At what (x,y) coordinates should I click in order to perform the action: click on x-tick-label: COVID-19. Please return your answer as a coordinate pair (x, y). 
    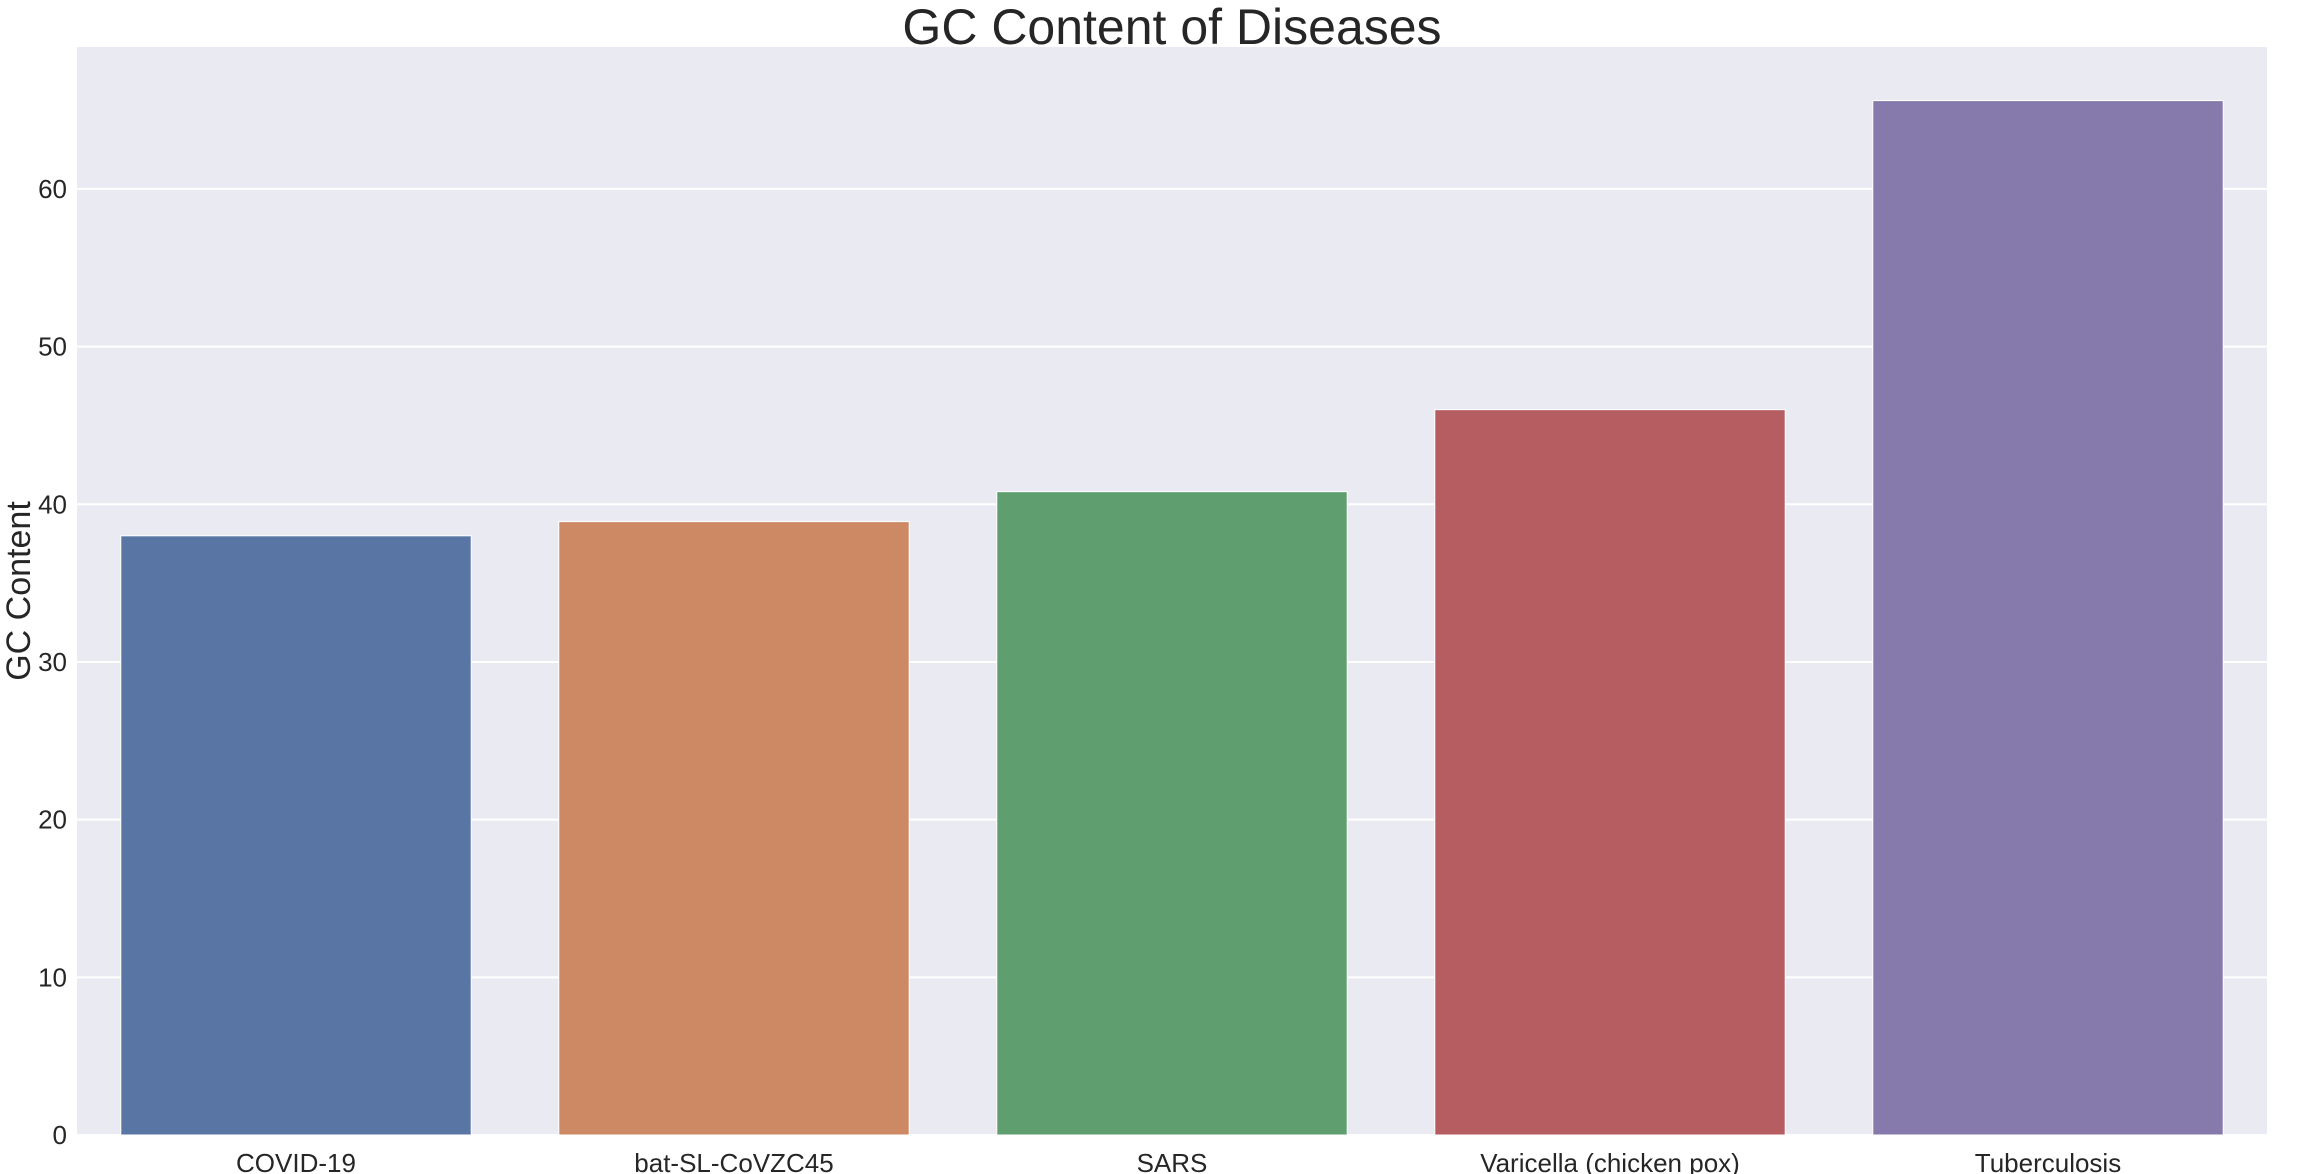
    Looking at the image, I should click on (296, 1161).